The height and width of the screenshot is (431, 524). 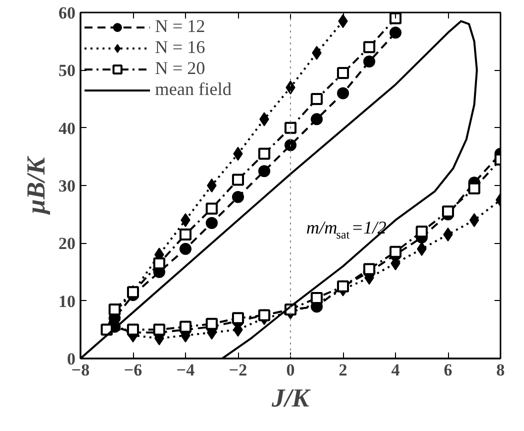 What do you see at coordinates (500, 370) in the screenshot?
I see `x-tick-label: 8` at bounding box center [500, 370].